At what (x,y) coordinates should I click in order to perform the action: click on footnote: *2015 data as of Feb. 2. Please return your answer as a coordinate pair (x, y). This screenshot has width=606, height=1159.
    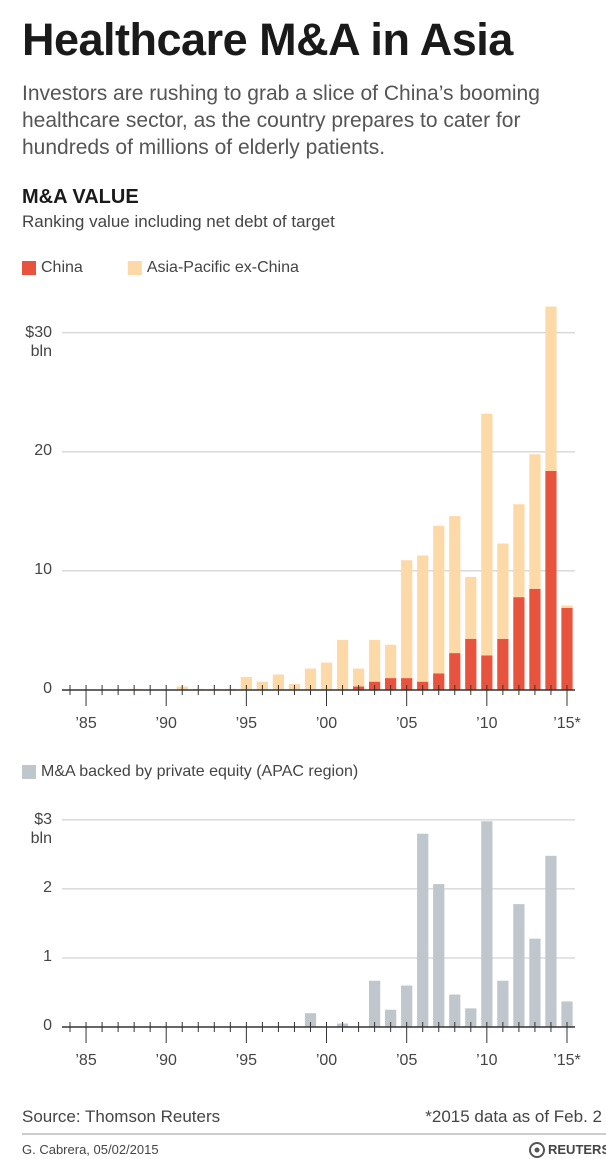
    Looking at the image, I should click on (513, 1116).